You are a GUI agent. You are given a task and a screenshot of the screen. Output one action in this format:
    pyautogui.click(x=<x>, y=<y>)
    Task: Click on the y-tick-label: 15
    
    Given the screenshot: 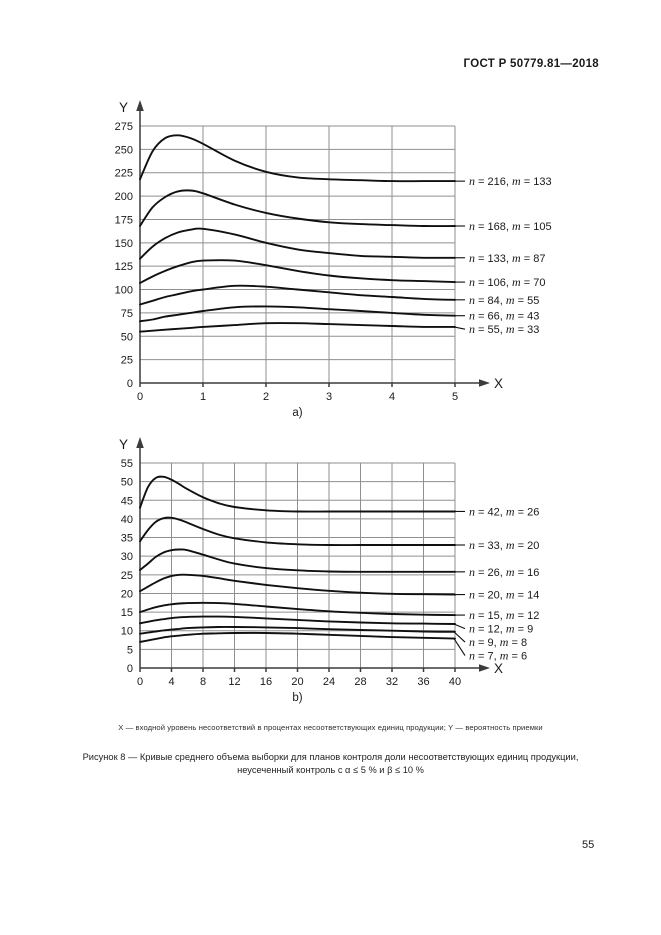 What is the action you would take?
    pyautogui.click(x=127, y=613)
    